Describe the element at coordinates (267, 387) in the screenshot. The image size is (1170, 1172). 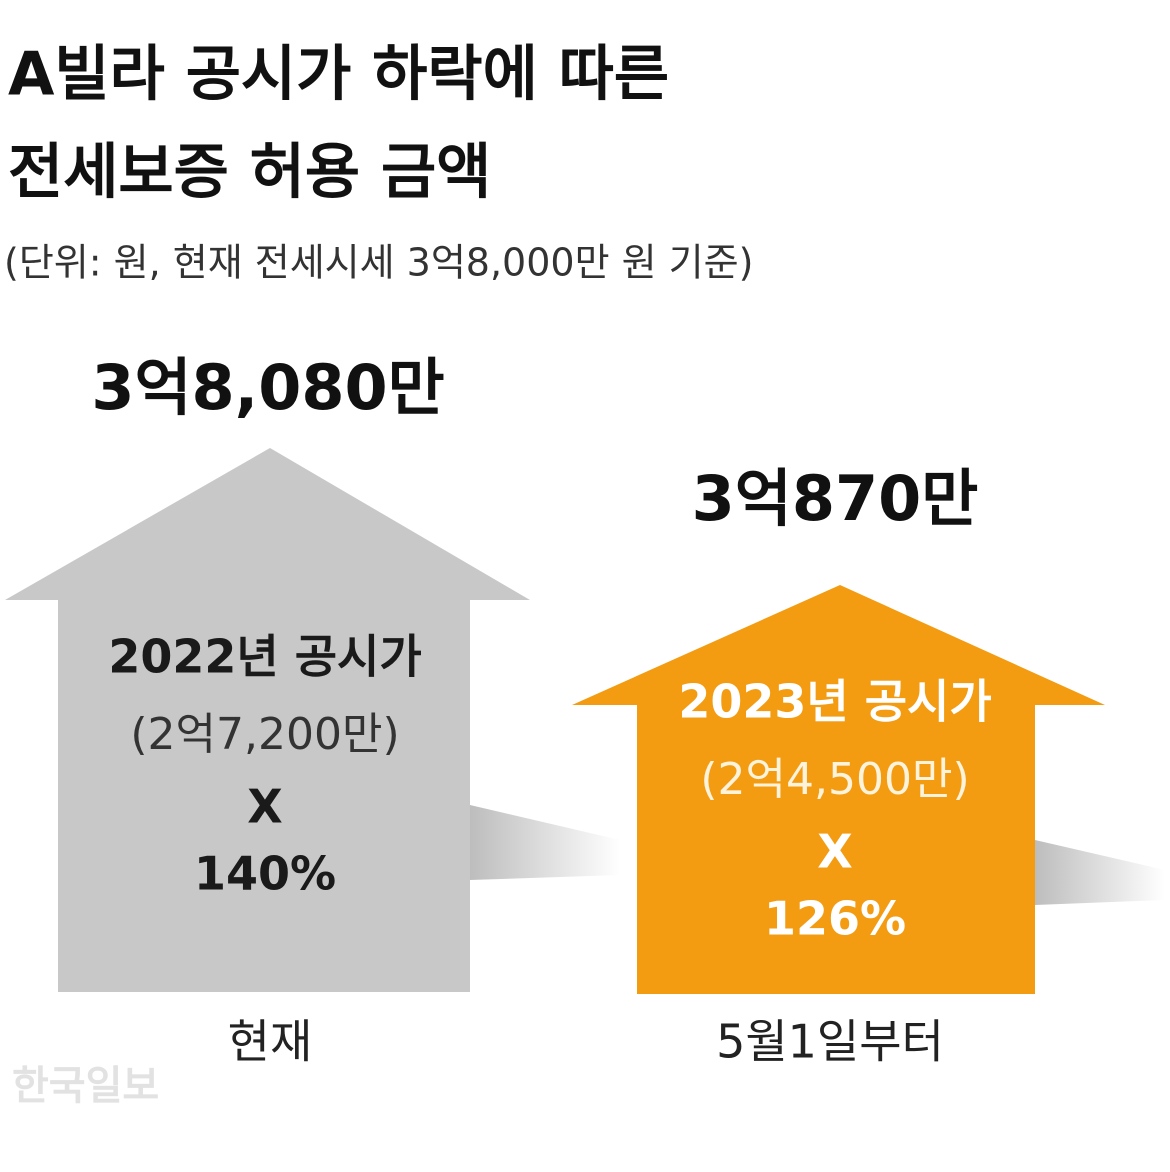
I see `amount: 3억8,080만` at that location.